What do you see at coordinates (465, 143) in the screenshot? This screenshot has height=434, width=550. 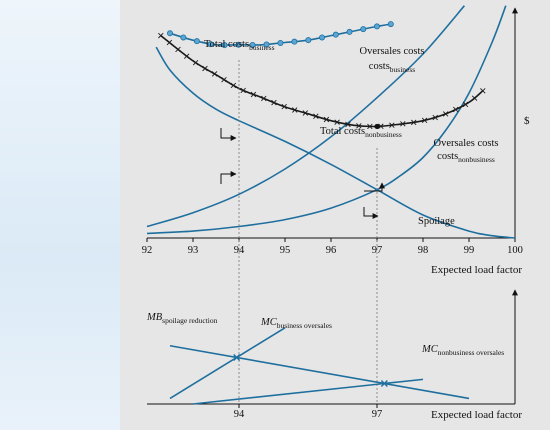 I see `label-oversales-nonbusiness: Oversales costs` at bounding box center [465, 143].